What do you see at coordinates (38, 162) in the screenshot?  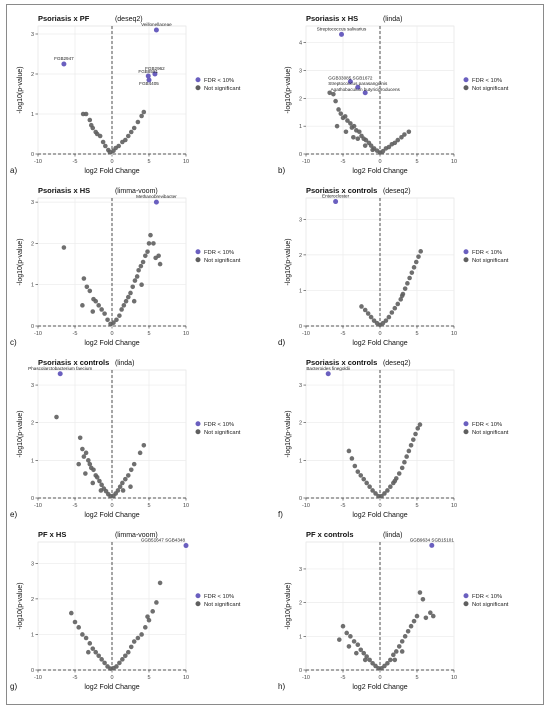 I see `x-tick-label: -10` at bounding box center [38, 162].